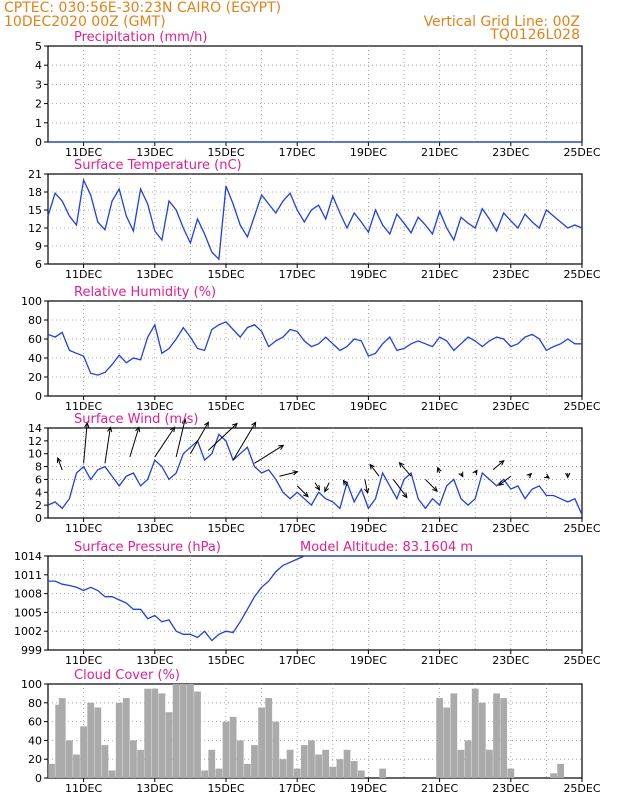  Describe the element at coordinates (28, 556) in the screenshot. I see `y-tick-label: 1014` at that location.